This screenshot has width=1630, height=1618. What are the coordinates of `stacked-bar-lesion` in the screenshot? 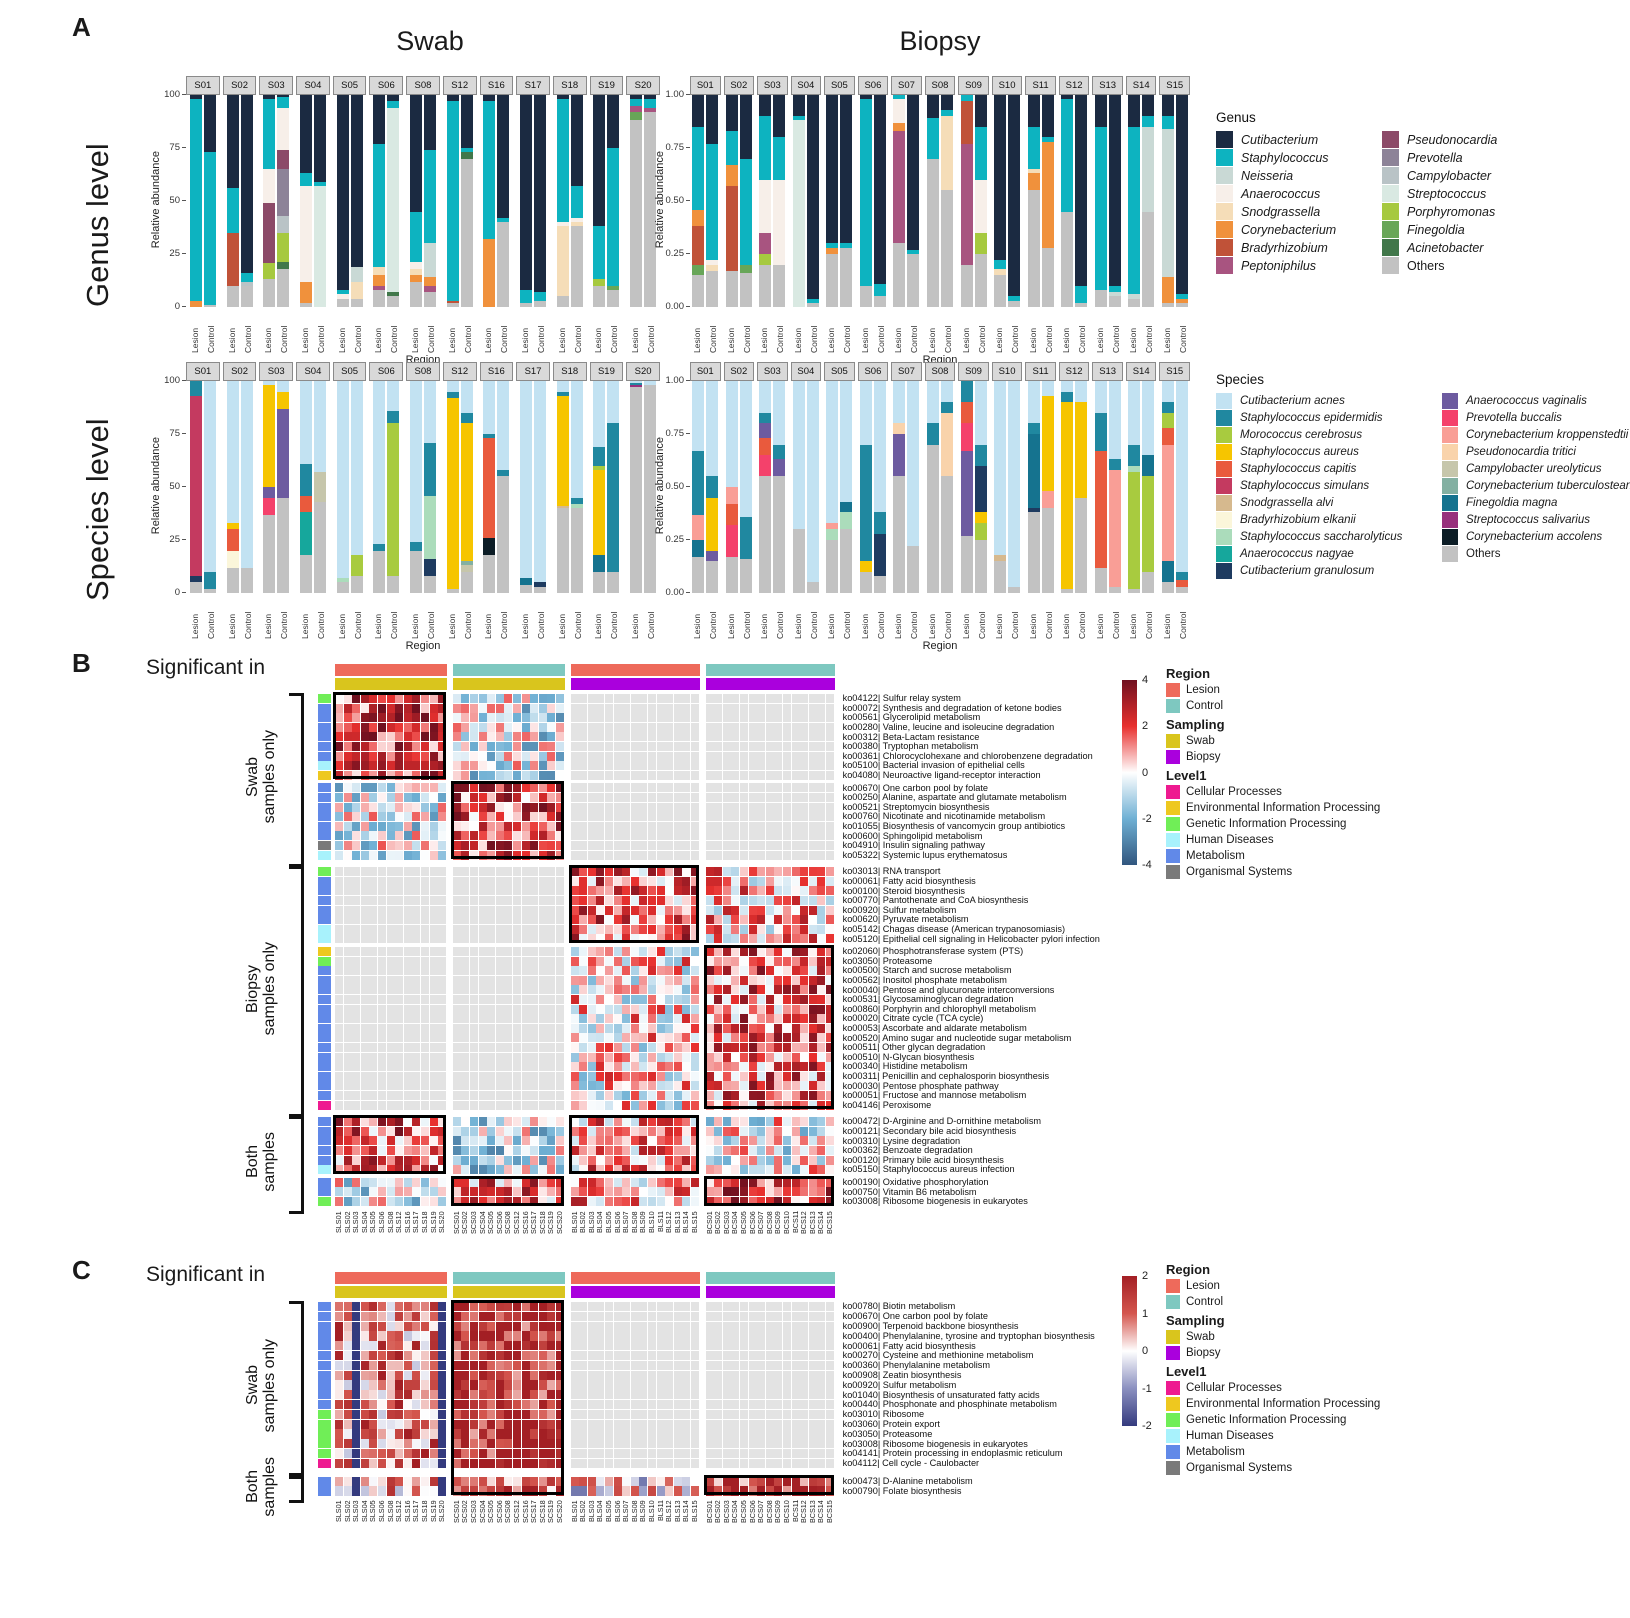 It's located at (865, 201).